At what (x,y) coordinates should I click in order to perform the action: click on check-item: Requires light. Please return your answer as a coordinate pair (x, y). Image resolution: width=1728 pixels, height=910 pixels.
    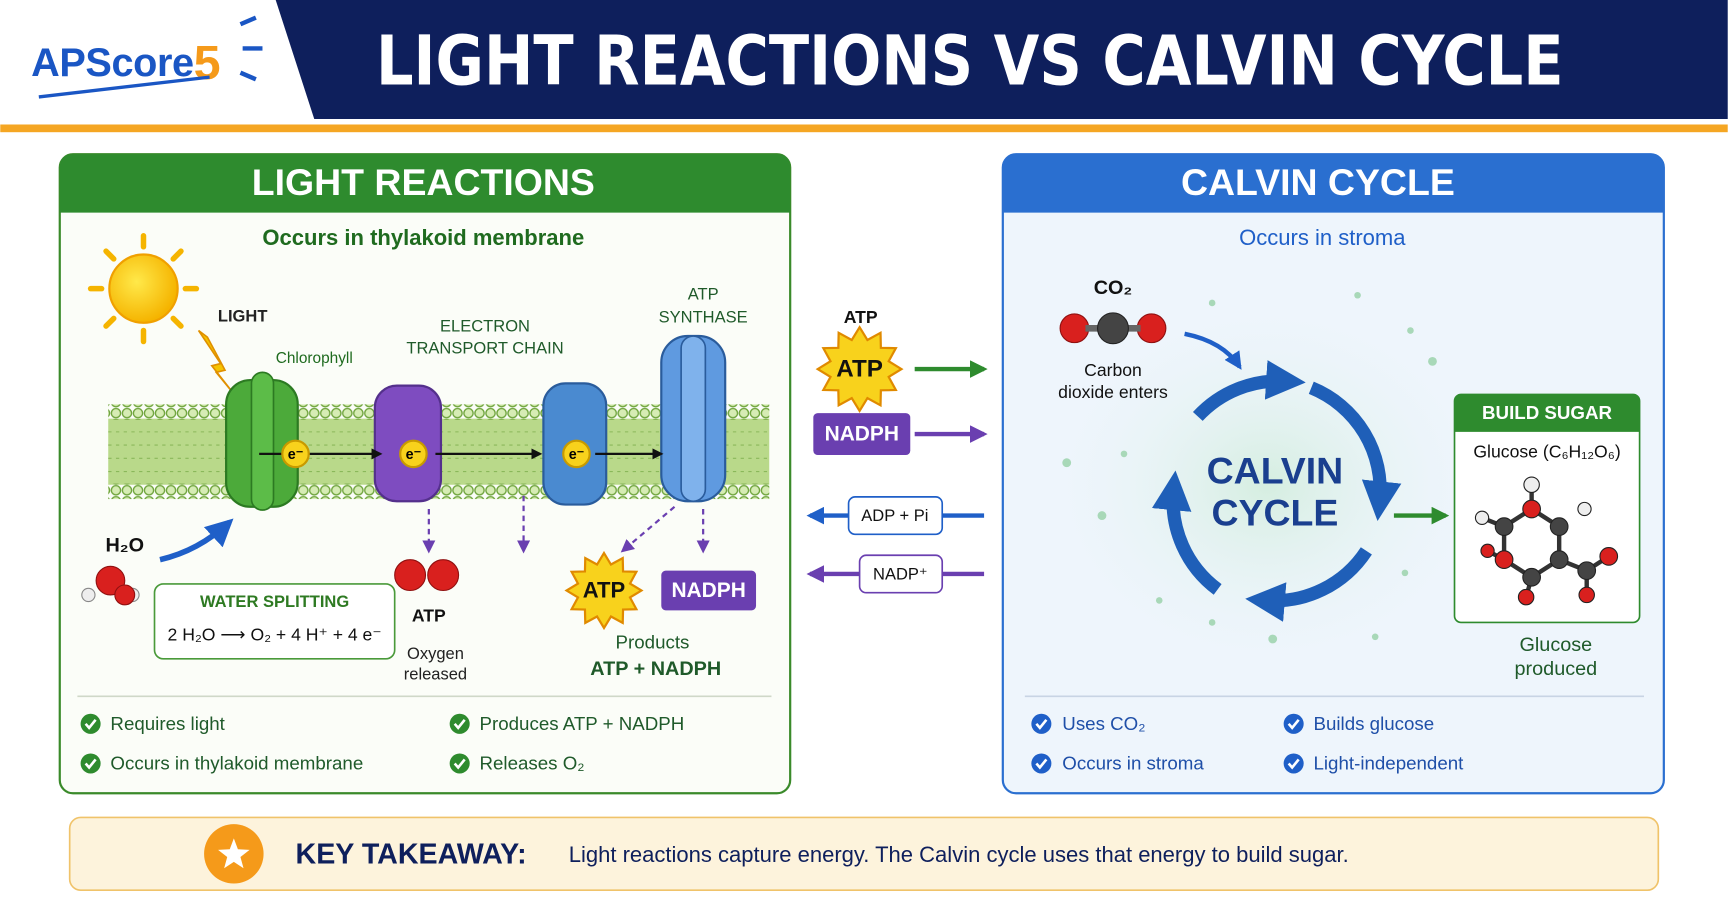
    Looking at the image, I should click on (167, 723).